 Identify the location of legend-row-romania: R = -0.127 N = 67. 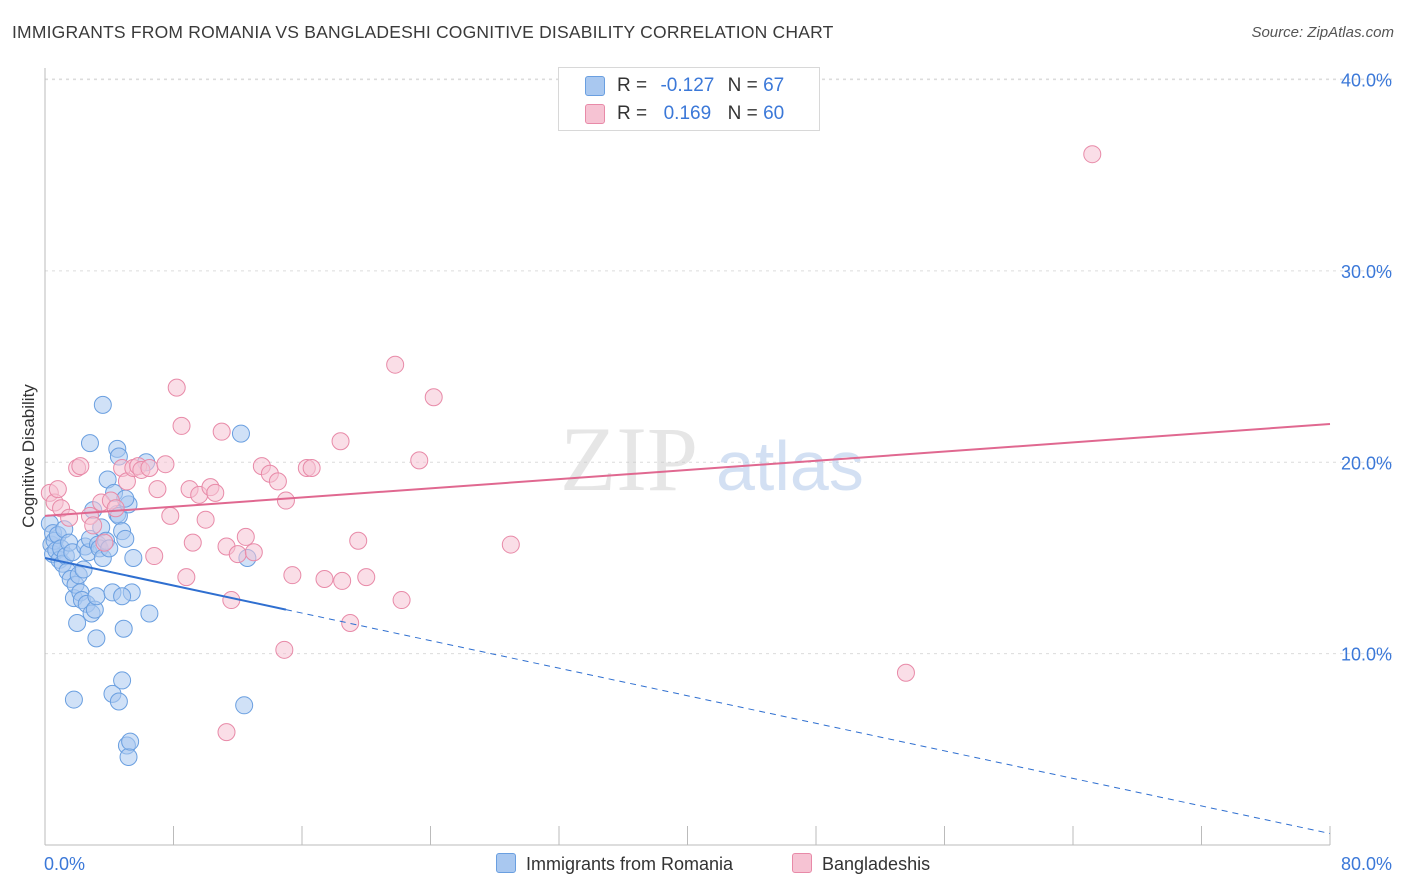
(689, 86).